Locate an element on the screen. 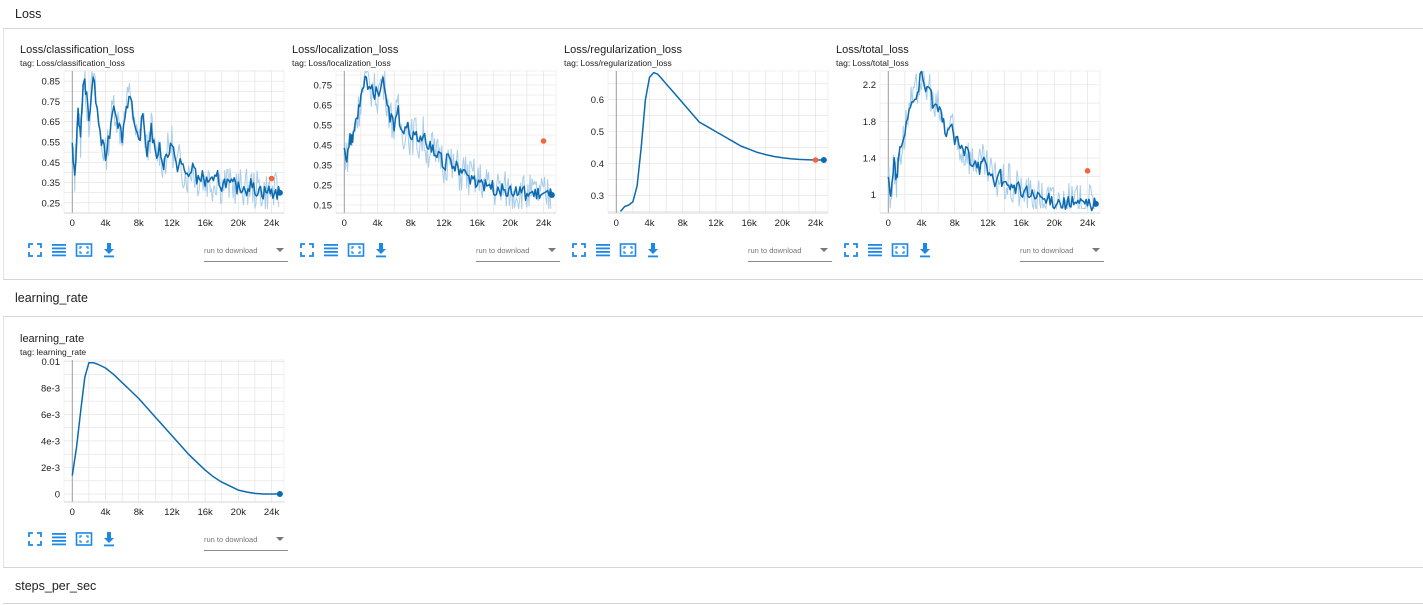 The width and height of the screenshot is (1423, 605). y-tick-label: 0.15 is located at coordinates (323, 206).